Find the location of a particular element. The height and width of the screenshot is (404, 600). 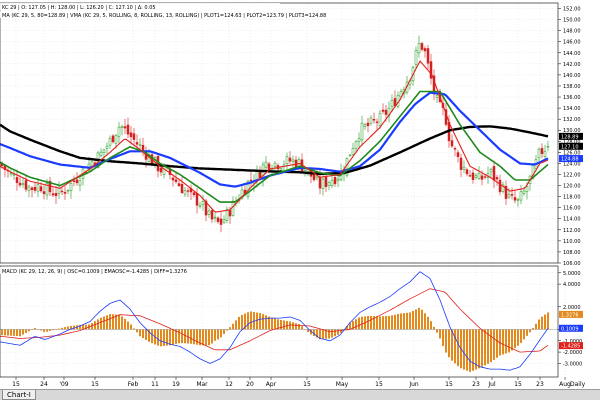

tab-chart-i: Chart-I is located at coordinates (19, 395).